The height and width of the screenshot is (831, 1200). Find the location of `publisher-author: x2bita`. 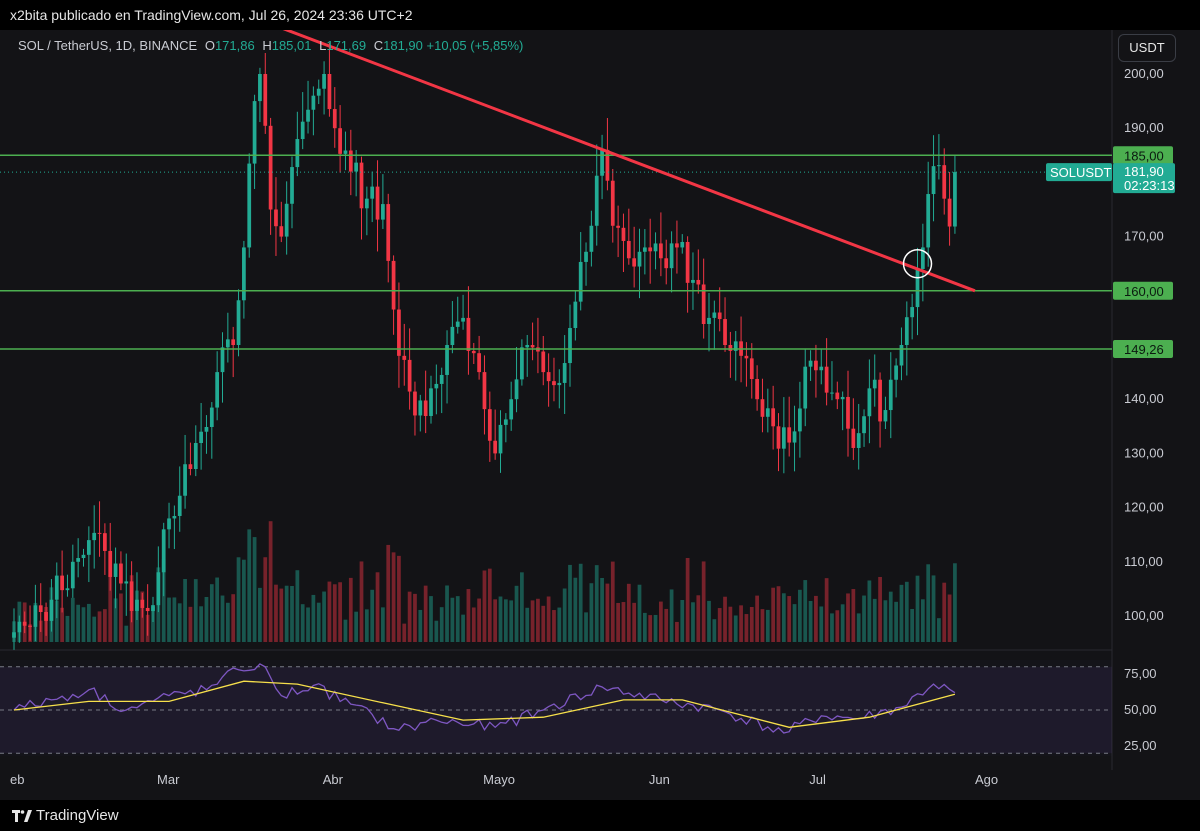

publisher-author: x2bita is located at coordinates (29, 15).